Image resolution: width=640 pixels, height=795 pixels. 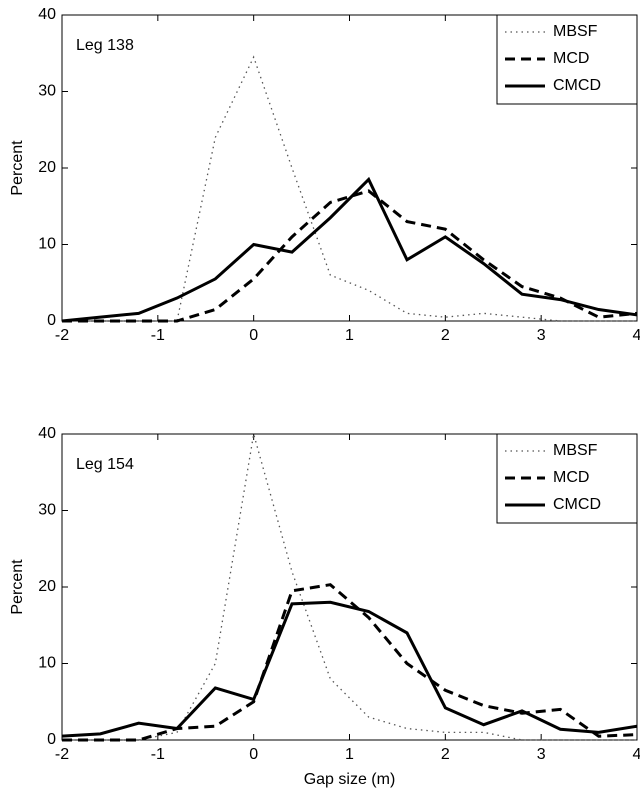 What do you see at coordinates (350, 779) in the screenshot?
I see `x-axis-label: Gap size (m)` at bounding box center [350, 779].